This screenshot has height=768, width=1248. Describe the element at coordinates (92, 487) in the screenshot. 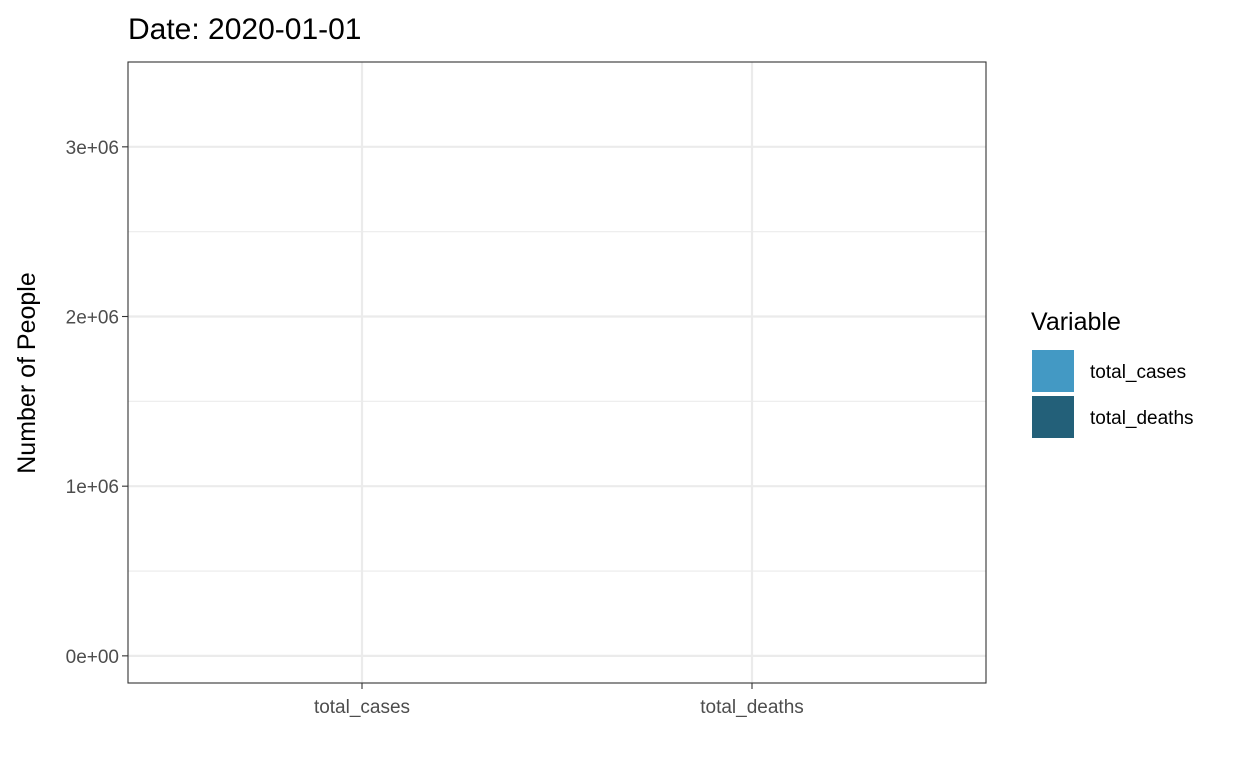

I see `y-tick-label: 1e+06` at that location.